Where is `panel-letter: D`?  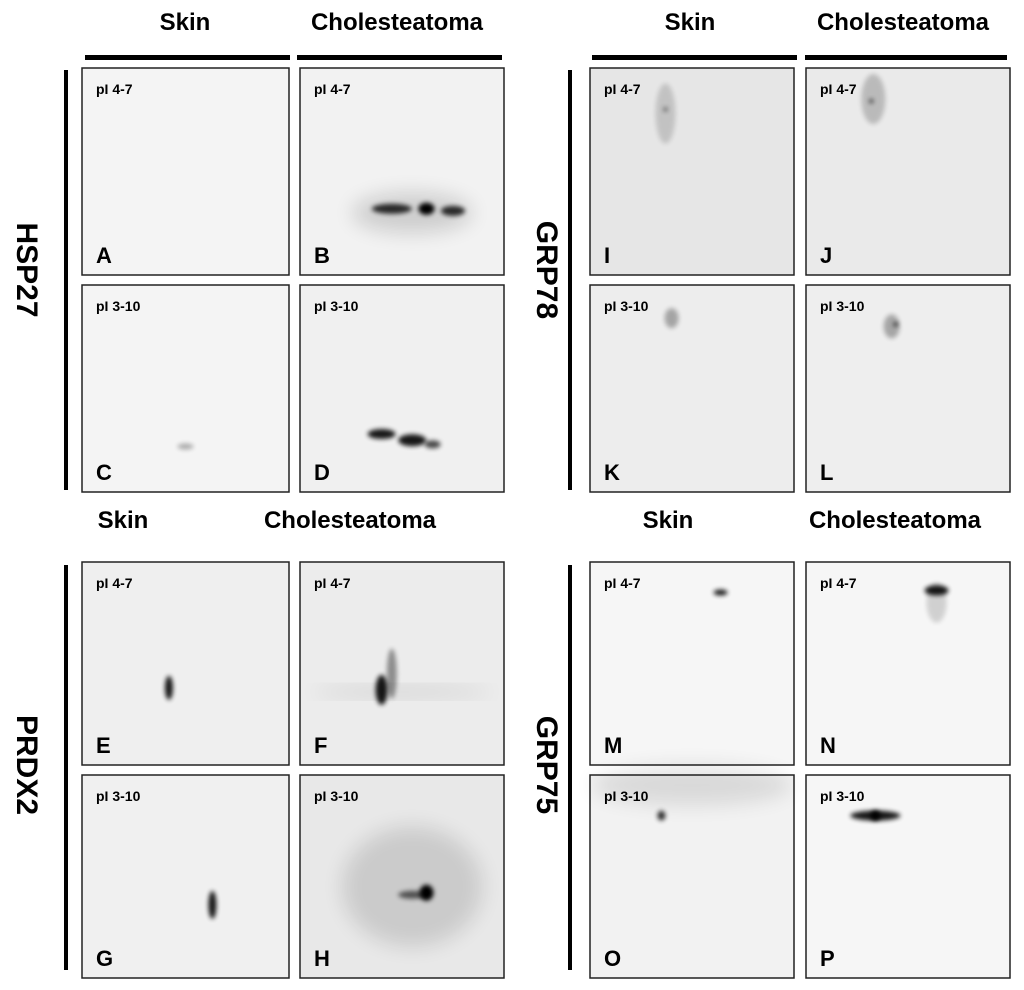 panel-letter: D is located at coordinates (322, 472).